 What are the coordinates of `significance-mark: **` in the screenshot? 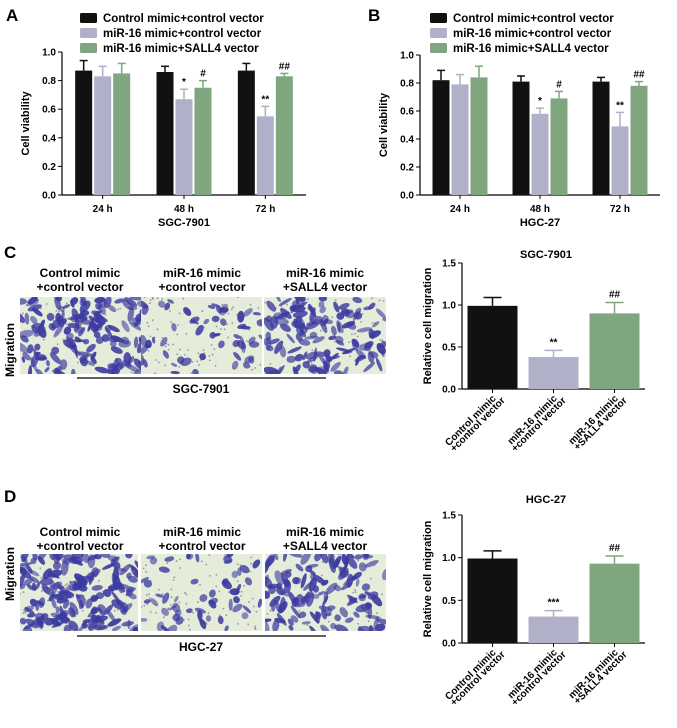 It's located at (265, 99).